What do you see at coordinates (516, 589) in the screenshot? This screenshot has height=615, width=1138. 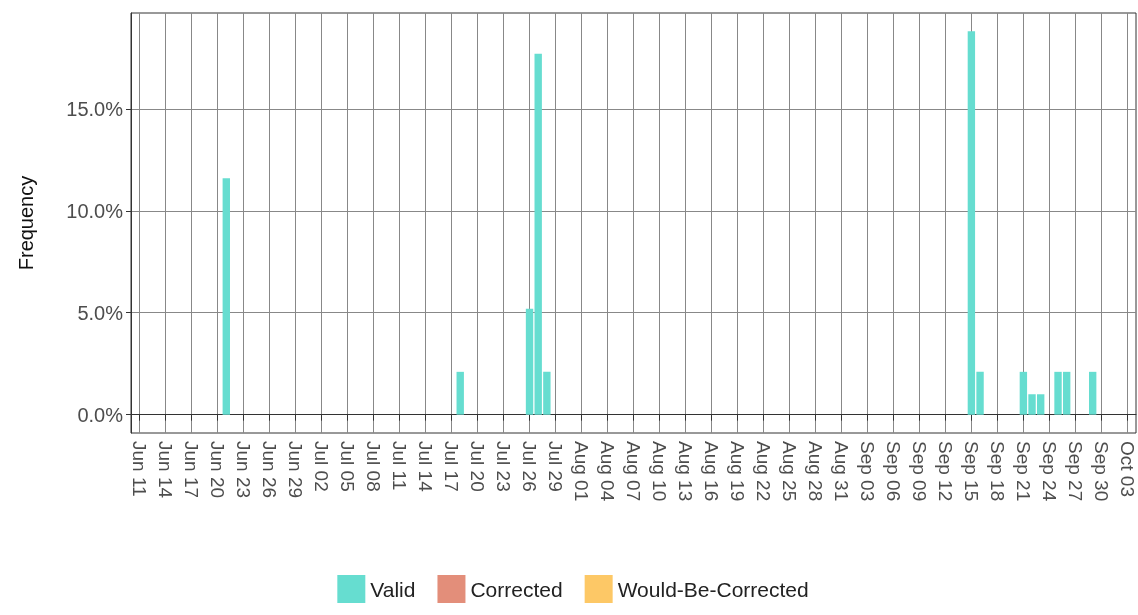 I see `legend-label: Corrected` at bounding box center [516, 589].